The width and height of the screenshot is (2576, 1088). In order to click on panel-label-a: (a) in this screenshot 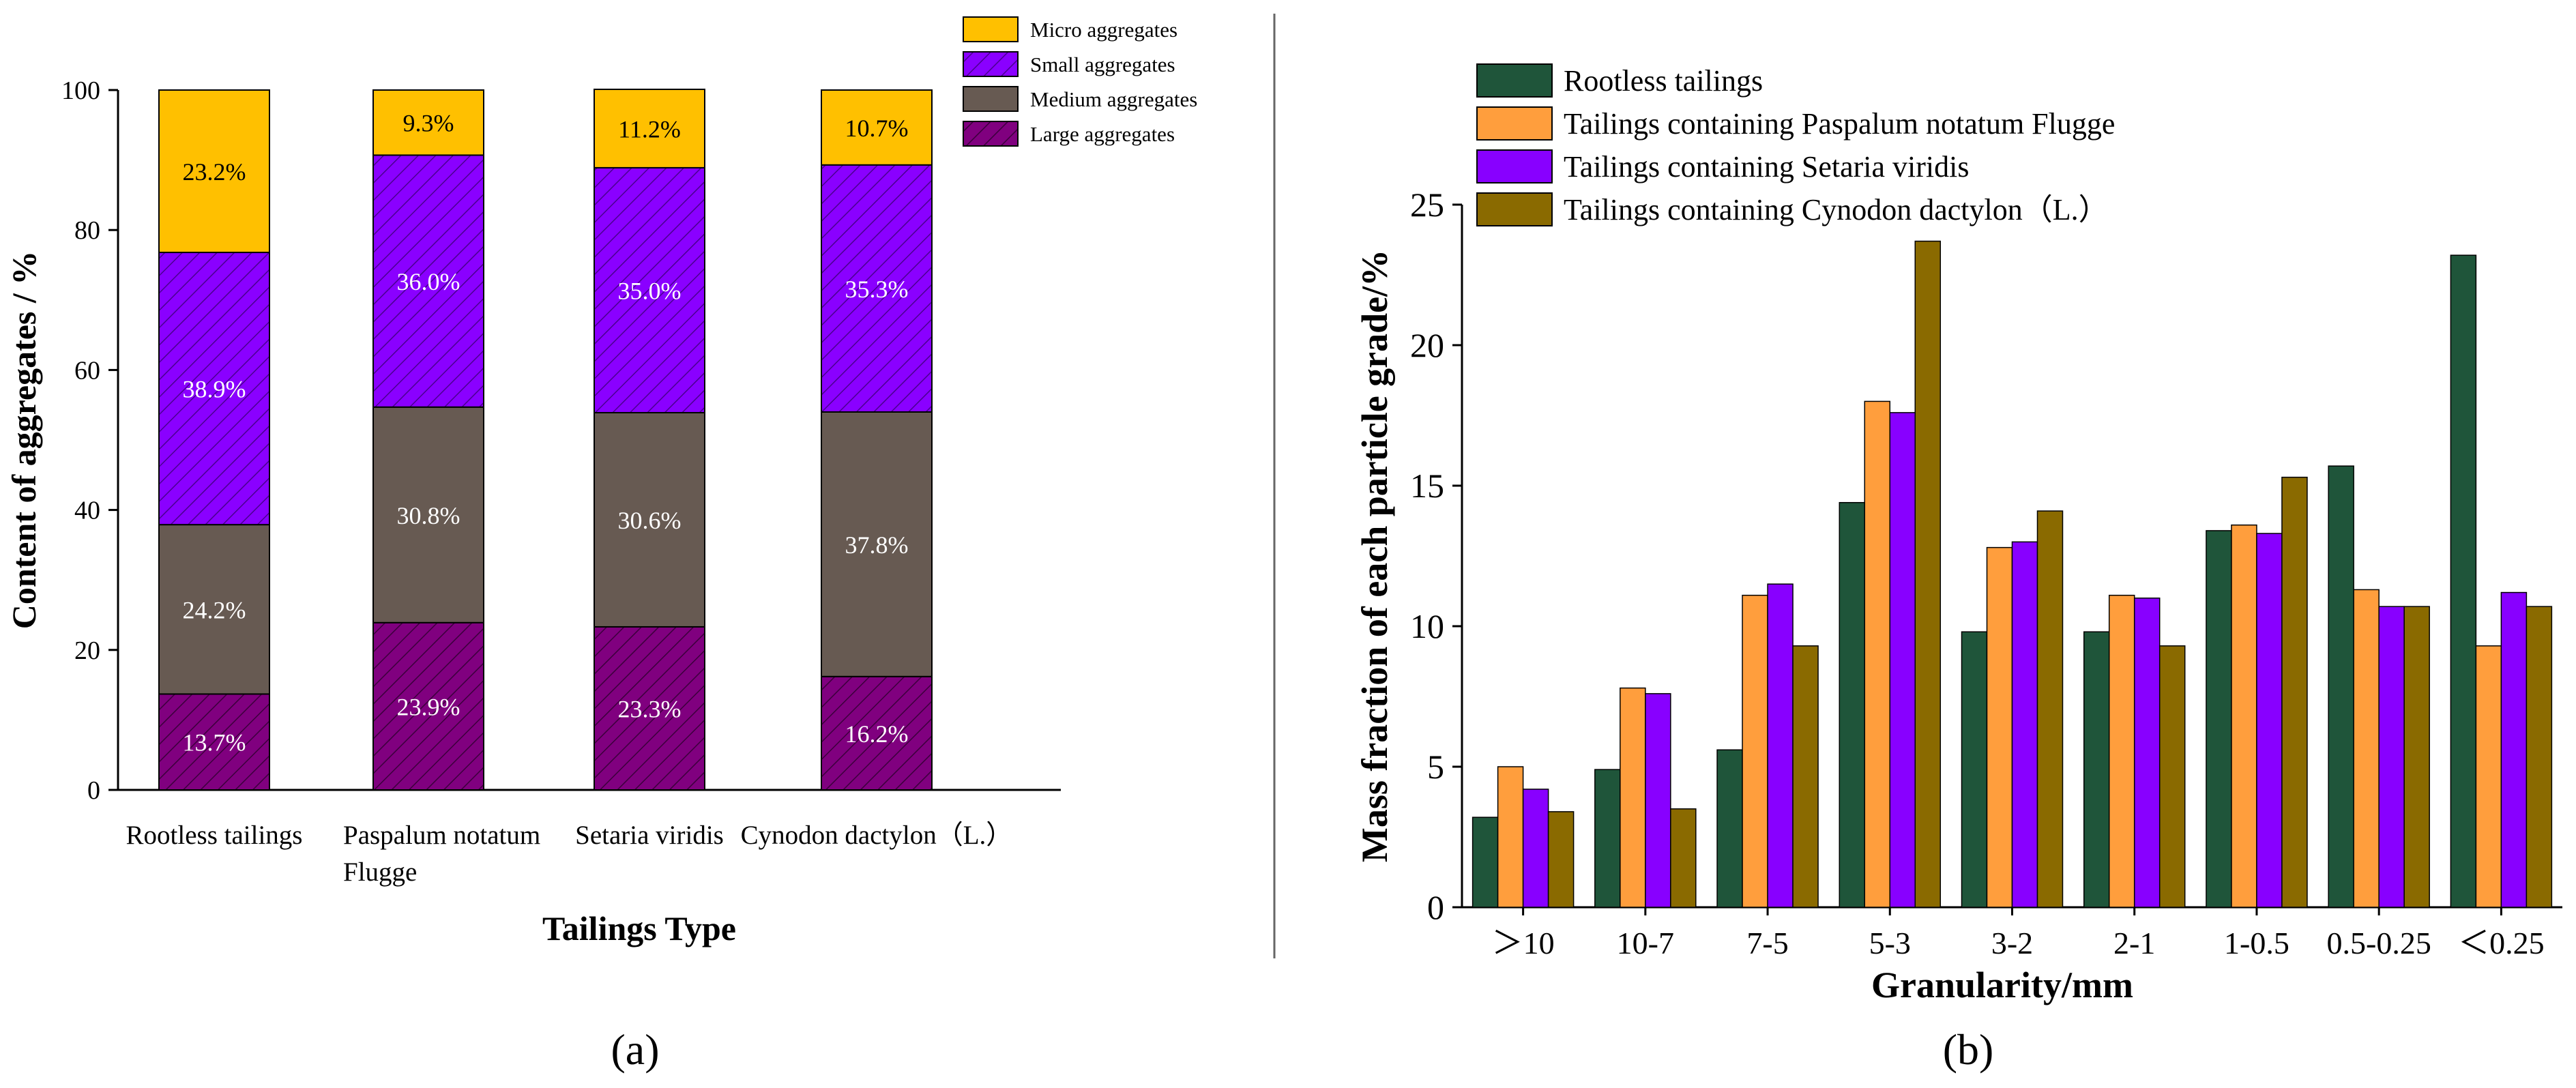, I will do `click(635, 1050)`.